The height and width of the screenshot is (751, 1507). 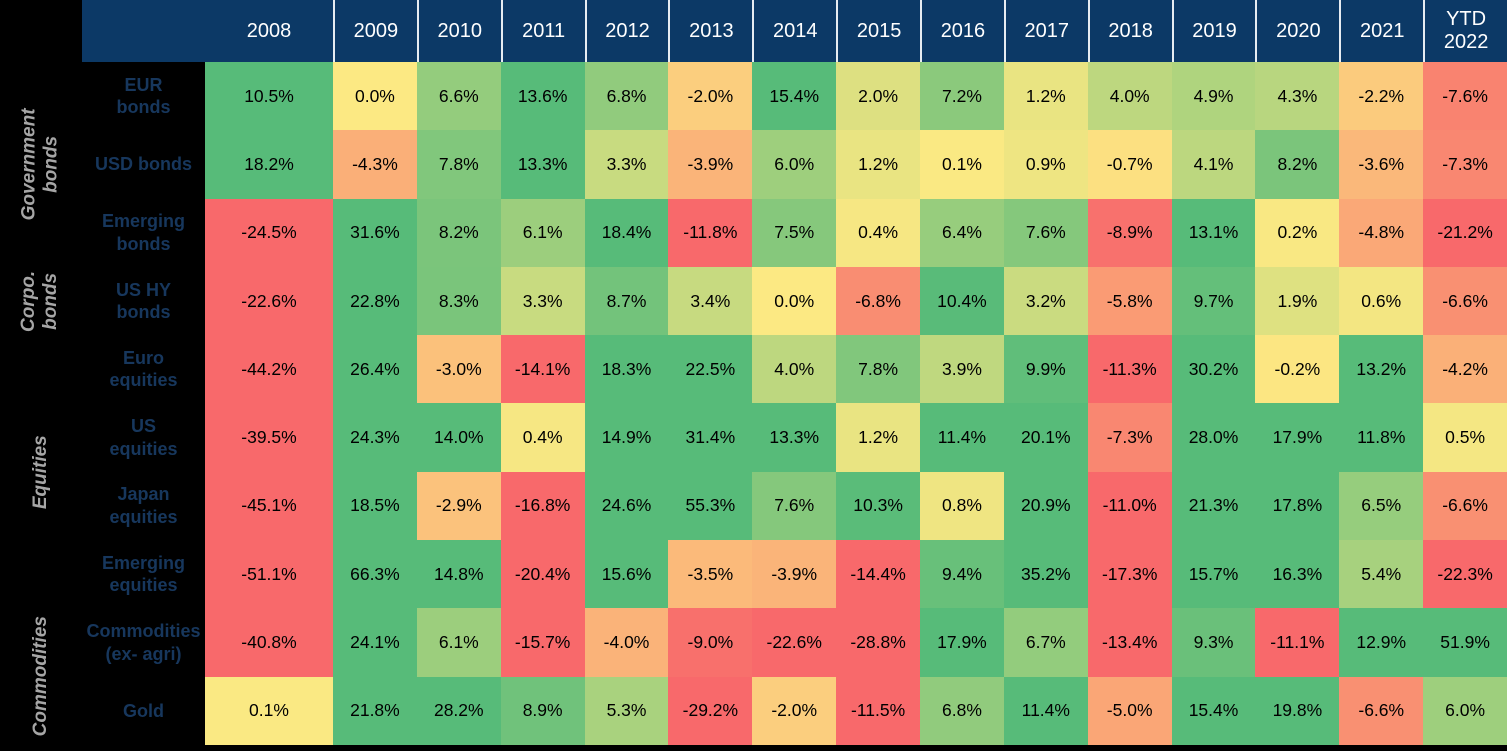 I want to click on heatmap-cell: 17.8%, so click(x=1297, y=506).